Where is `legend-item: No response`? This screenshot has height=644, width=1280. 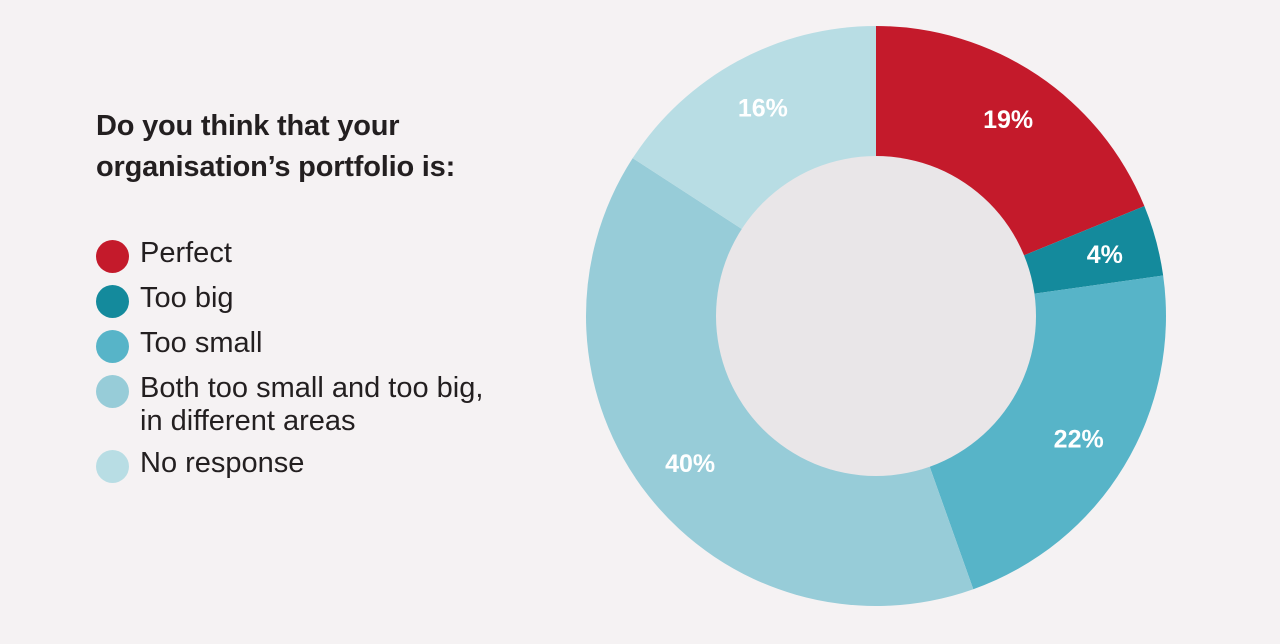
legend-item: No response is located at coordinates (289, 465).